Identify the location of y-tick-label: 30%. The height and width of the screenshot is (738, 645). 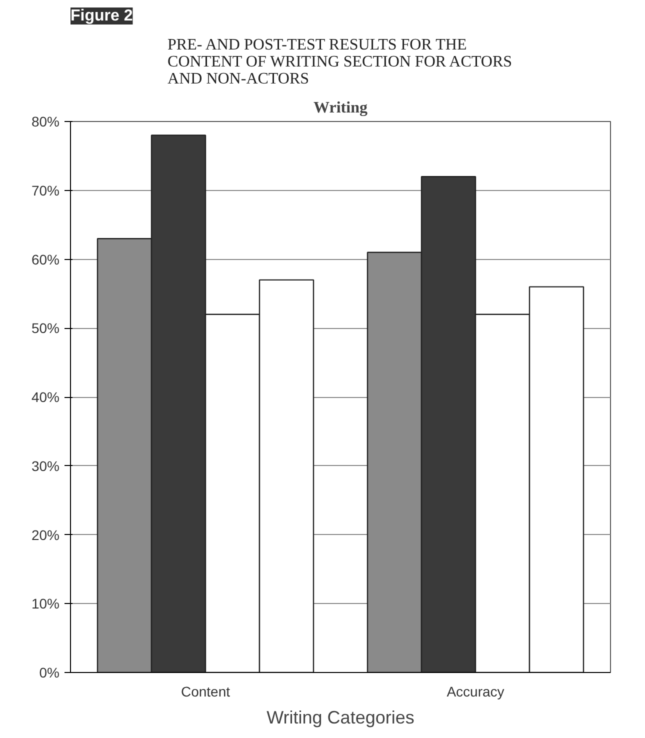
(45, 466).